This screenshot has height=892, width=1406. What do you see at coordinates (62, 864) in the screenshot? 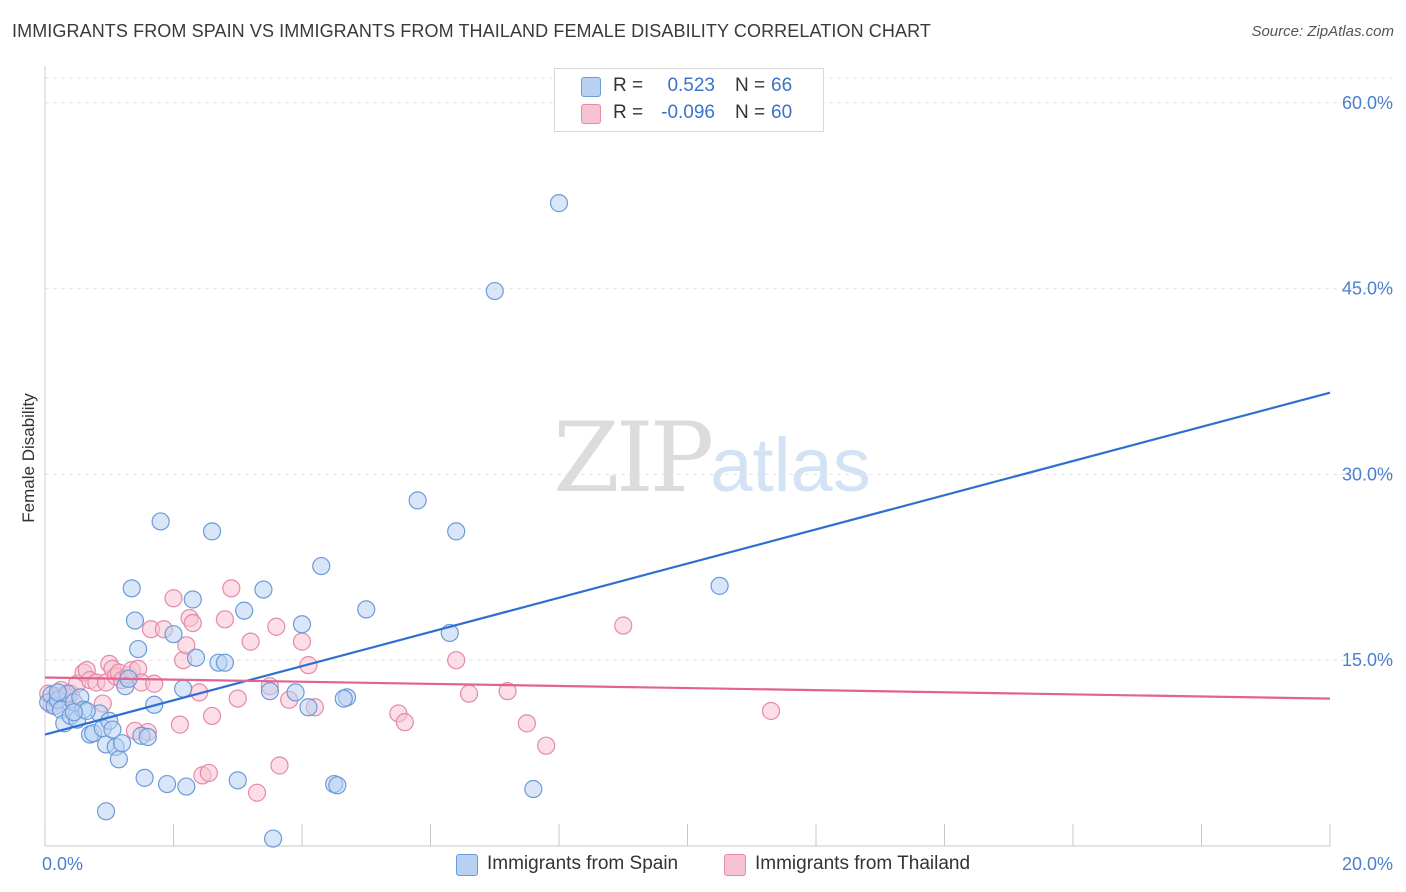
I see `x-tick-label: 0.0%` at bounding box center [62, 864].